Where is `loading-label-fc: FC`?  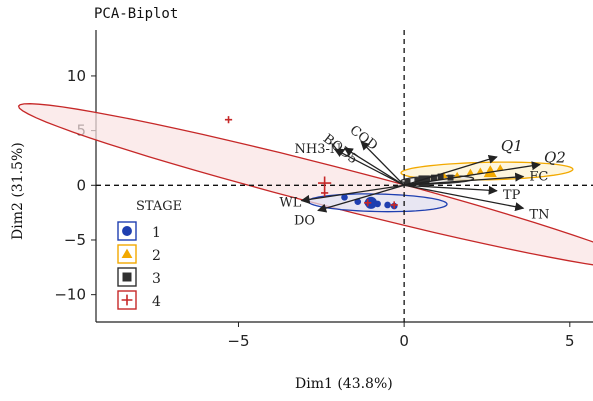
loading-label-fc: FC is located at coordinates (538, 177).